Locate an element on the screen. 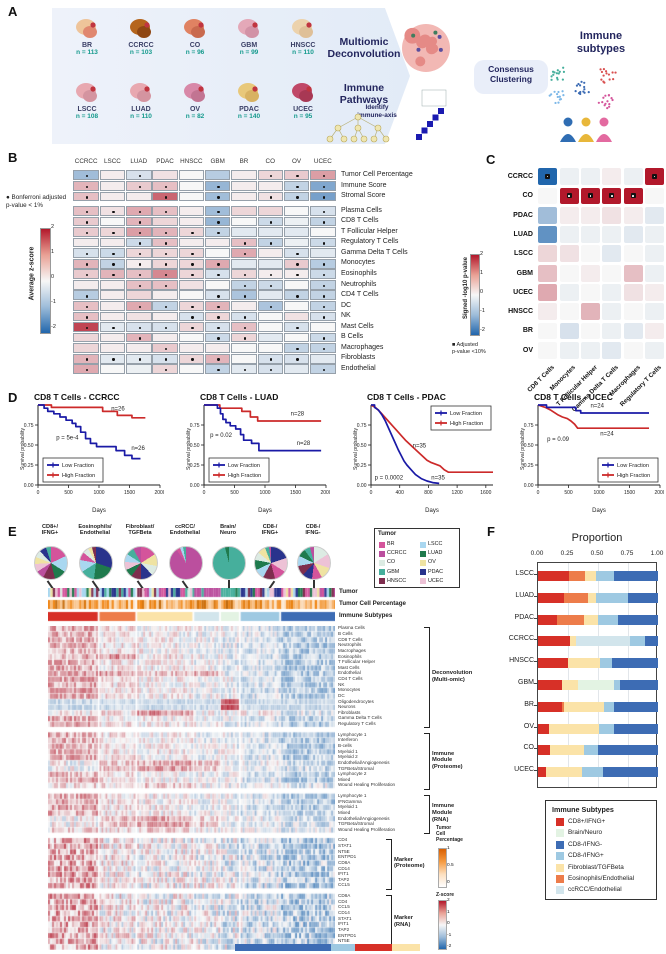 Image resolution: width=666 pixels, height=954 pixels. e-heatmap-row-label: ENTPD1 is located at coordinates (347, 857).